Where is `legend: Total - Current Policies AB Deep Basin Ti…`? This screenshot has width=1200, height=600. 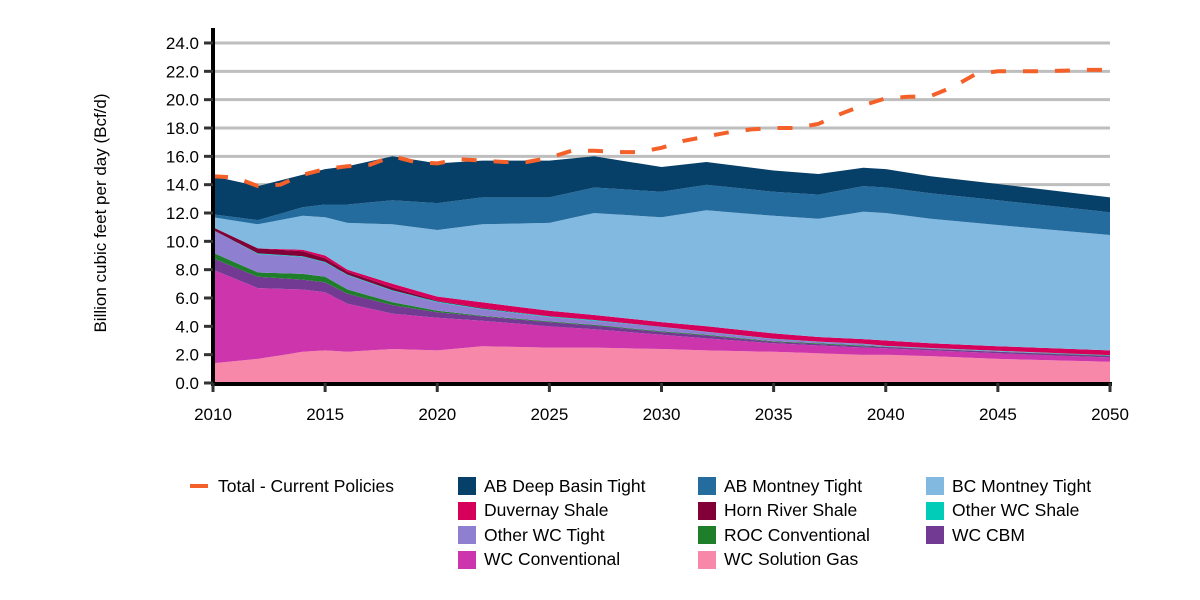 legend: Total - Current Policies AB Deep Basin Ti… is located at coordinates (670, 529).